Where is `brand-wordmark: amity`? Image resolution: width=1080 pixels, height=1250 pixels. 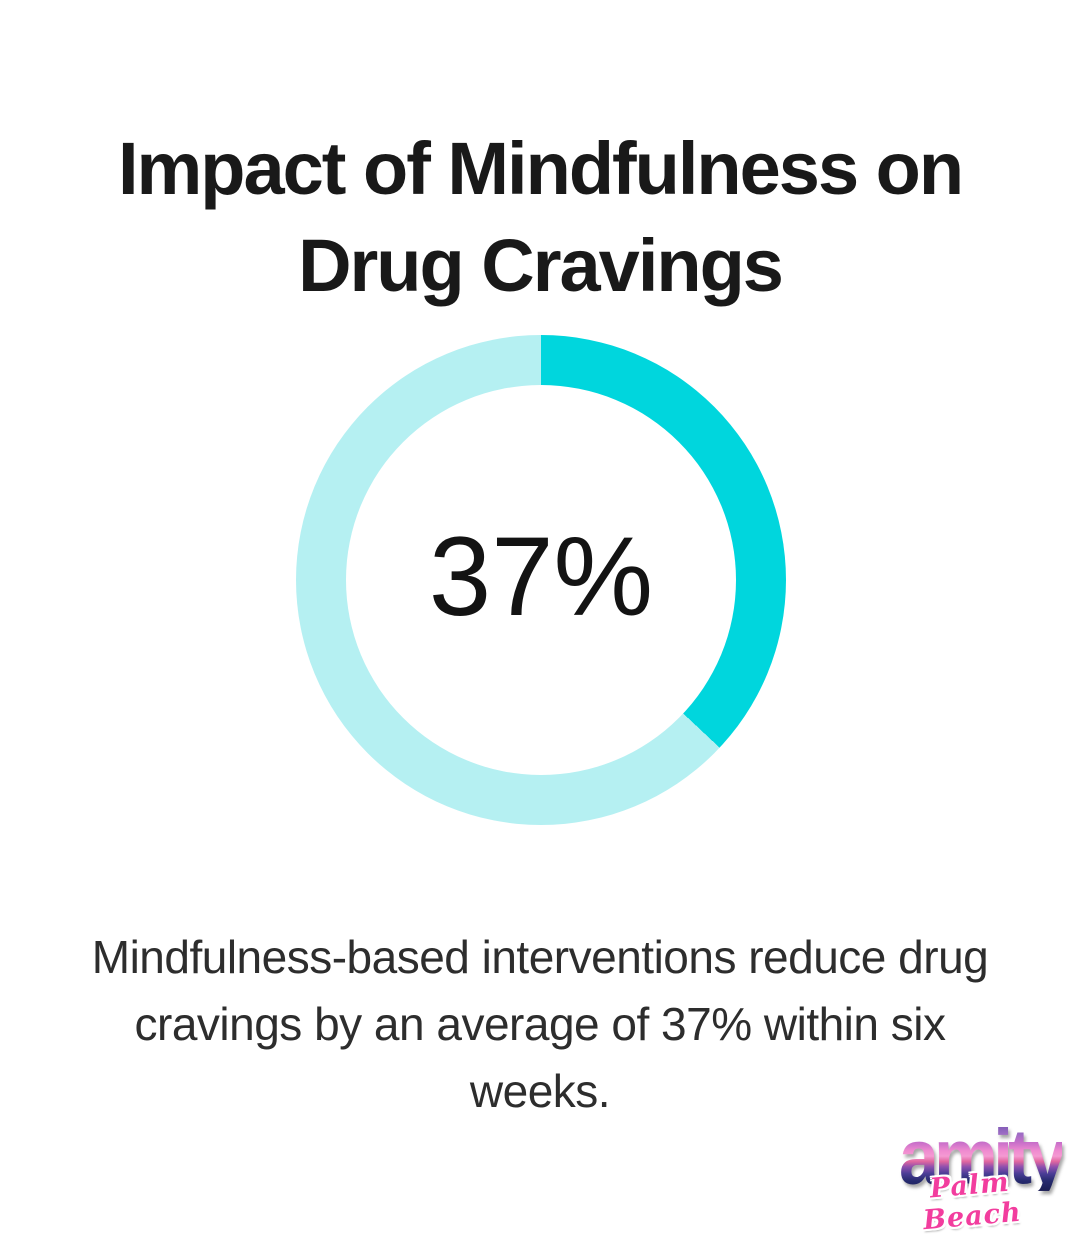 brand-wordmark: amity is located at coordinates (980, 1158).